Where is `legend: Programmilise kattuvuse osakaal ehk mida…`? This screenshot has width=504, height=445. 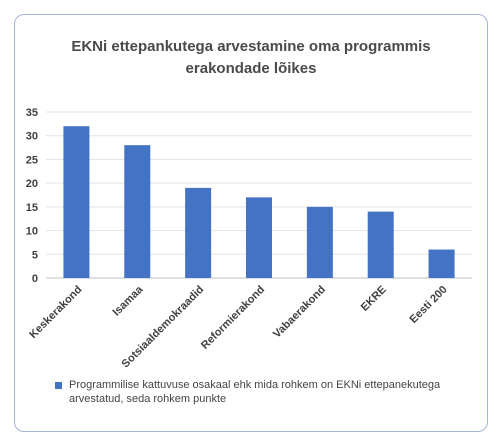
legend: Programmilise kattuvuse osakaal ehk mida… is located at coordinates (265, 392).